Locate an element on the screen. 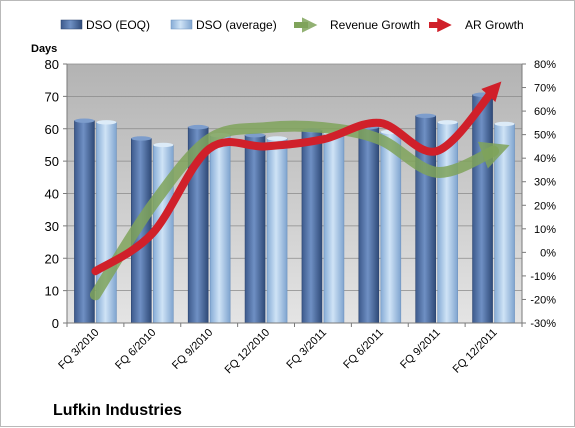  y-tick-label-right: 10% is located at coordinates (545, 230).